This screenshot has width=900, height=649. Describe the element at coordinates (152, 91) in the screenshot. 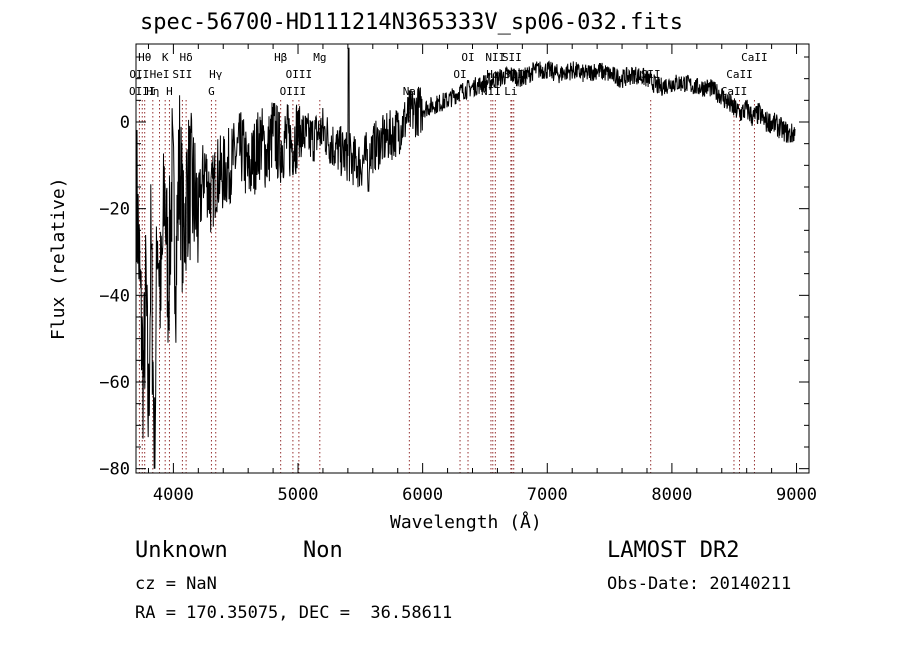

I see `line-marker-label-3: Hη` at that location.